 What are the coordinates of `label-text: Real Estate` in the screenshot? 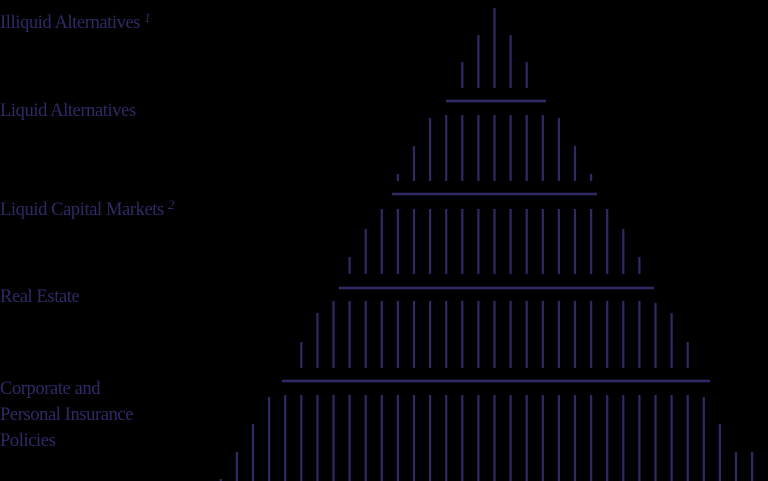 It's located at (40, 297).